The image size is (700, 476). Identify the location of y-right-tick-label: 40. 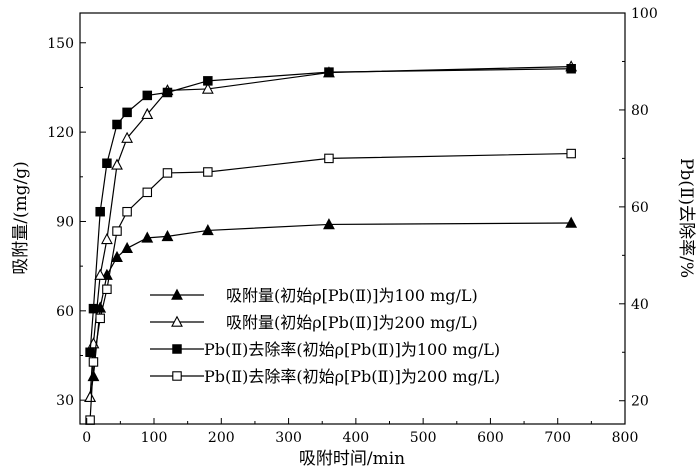
(640, 305).